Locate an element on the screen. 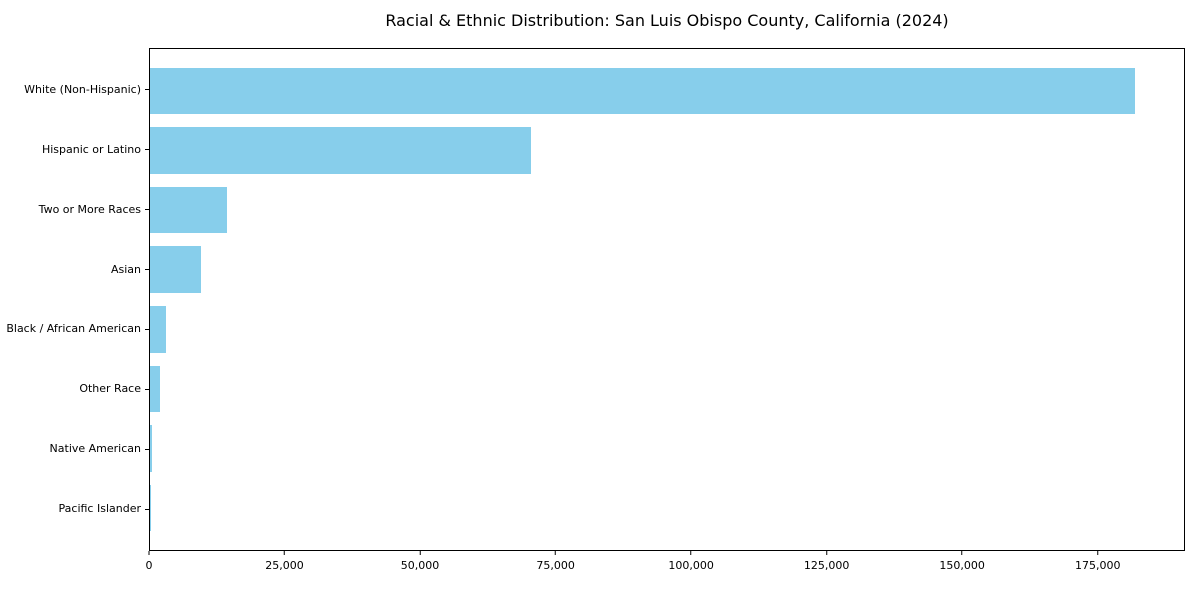 This screenshot has height=600, width=1200. y-axis-tick-marks is located at coordinates (147, 299).